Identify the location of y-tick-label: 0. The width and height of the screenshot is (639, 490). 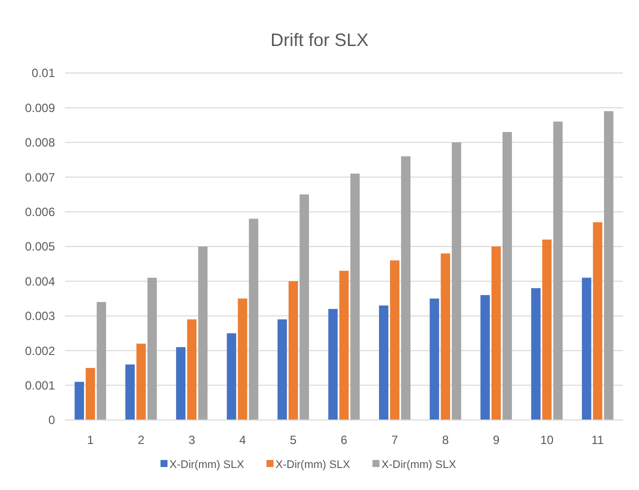
(52, 420).